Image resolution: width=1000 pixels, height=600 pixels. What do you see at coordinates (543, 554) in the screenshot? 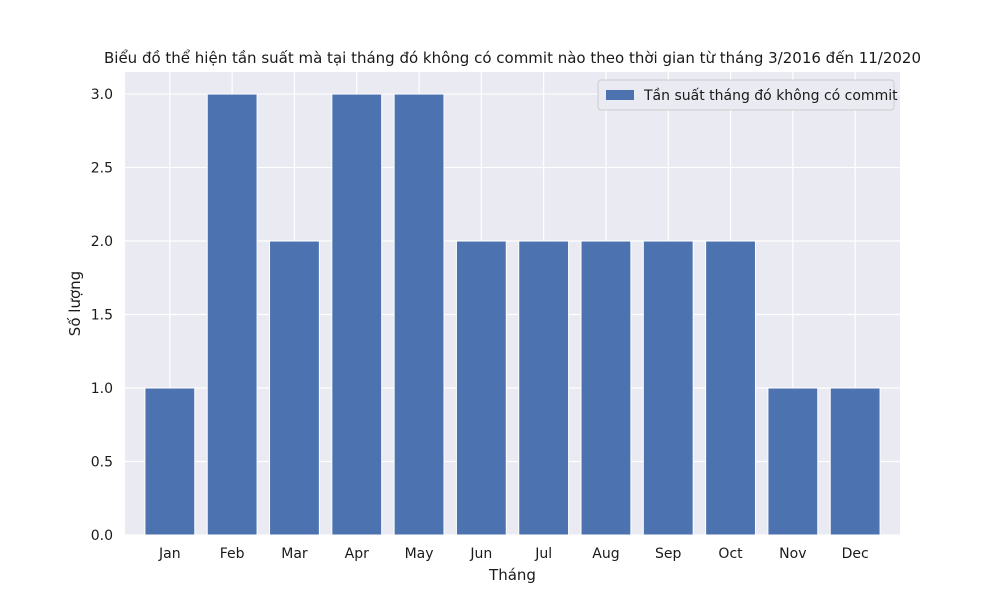
I see `x-tick-label: Jul` at bounding box center [543, 554].